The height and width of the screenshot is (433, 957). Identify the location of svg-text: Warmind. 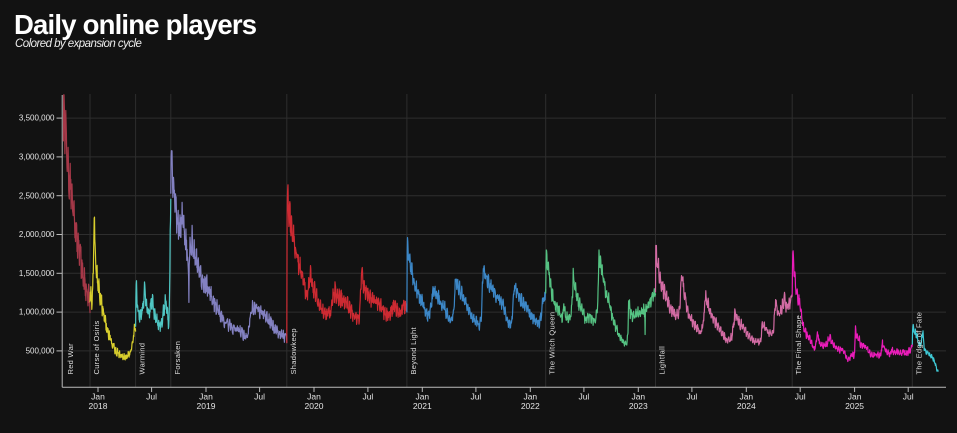
(142, 359).